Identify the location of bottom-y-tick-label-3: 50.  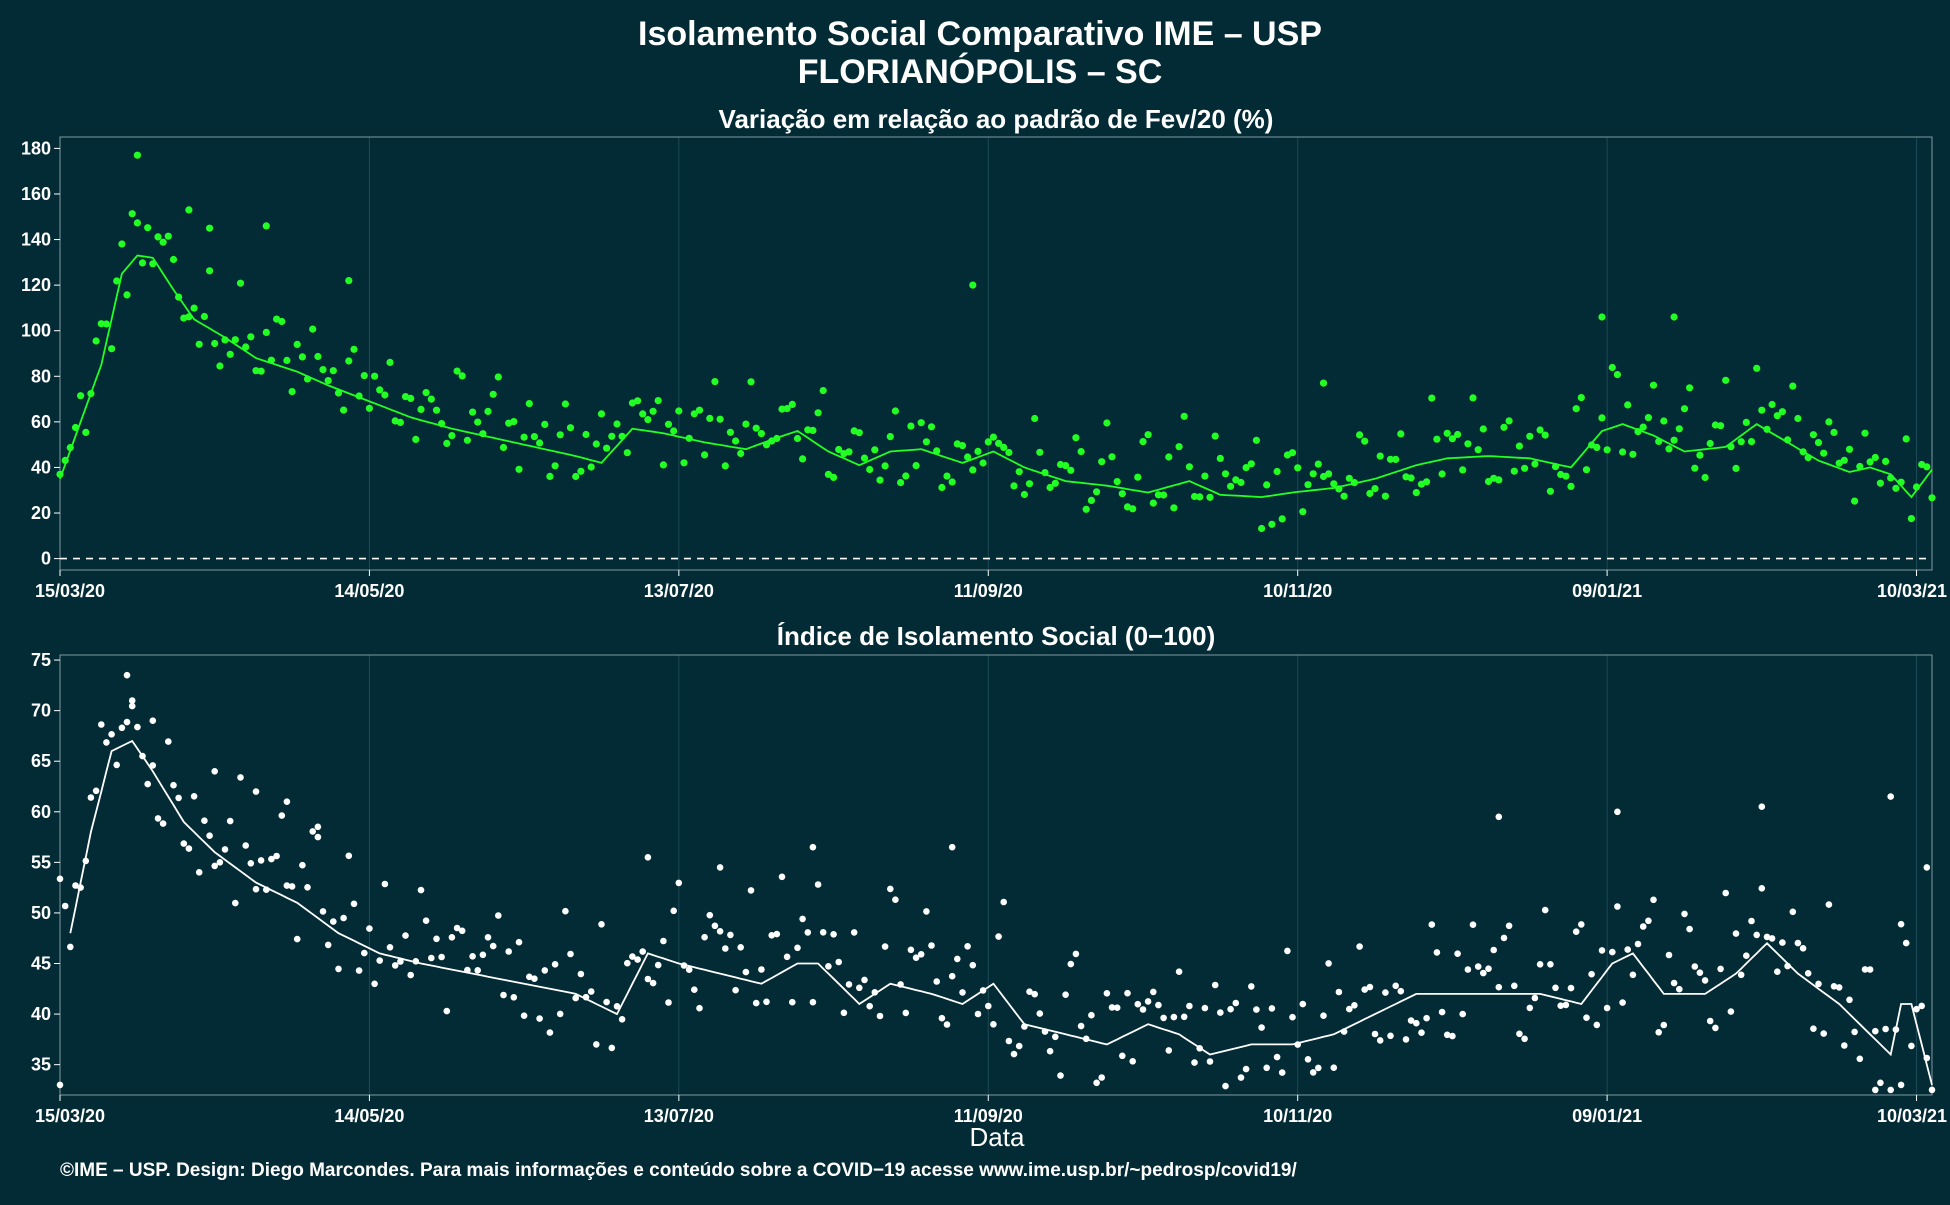
(41, 913).